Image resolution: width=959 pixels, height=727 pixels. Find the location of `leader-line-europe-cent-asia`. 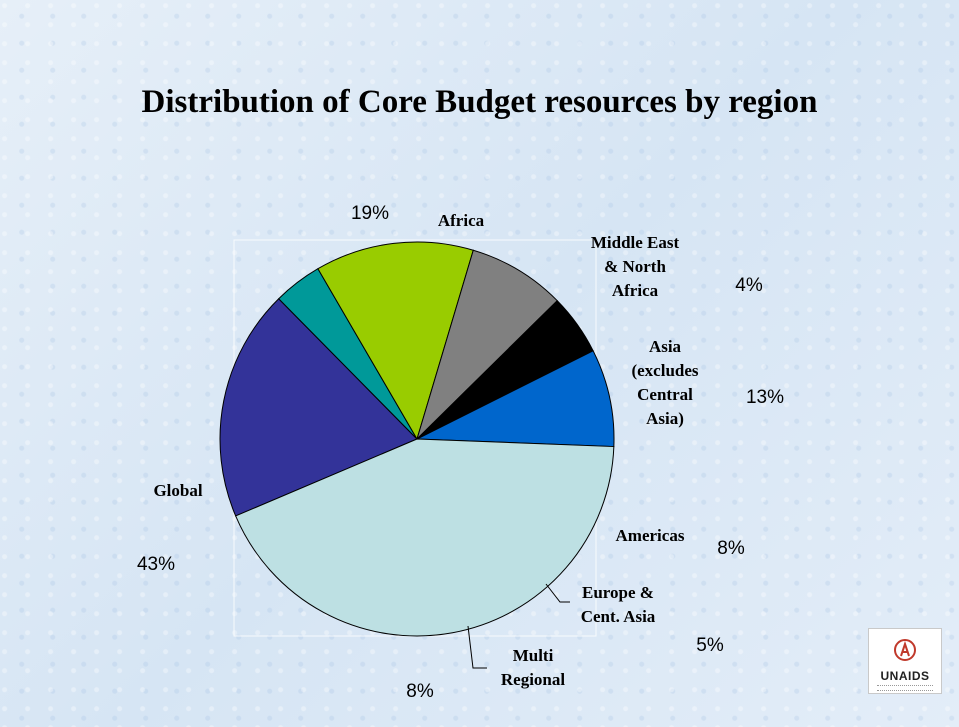

leader-line-europe-cent-asia is located at coordinates (557, 593).